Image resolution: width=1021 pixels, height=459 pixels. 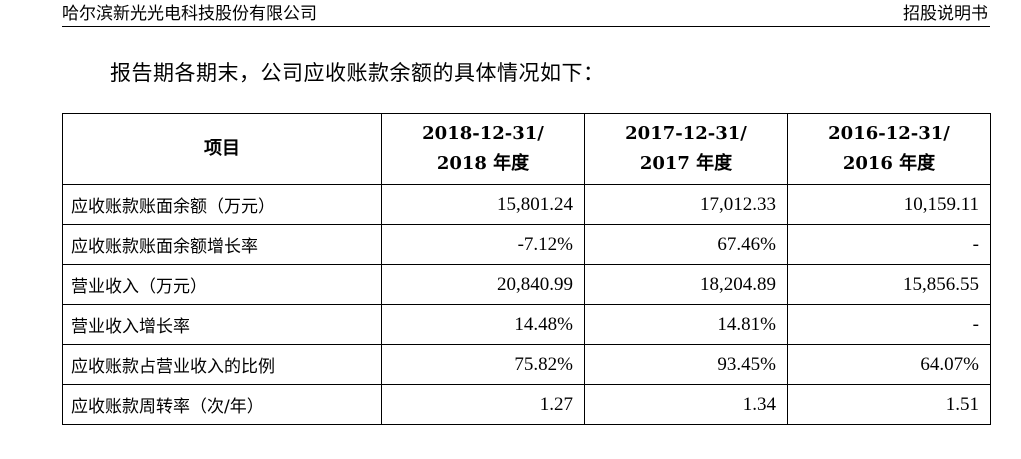 I want to click on table-row: 营业收入（万元） 20,840.99 18,204.89 15,856.55, so click(x=526, y=284).